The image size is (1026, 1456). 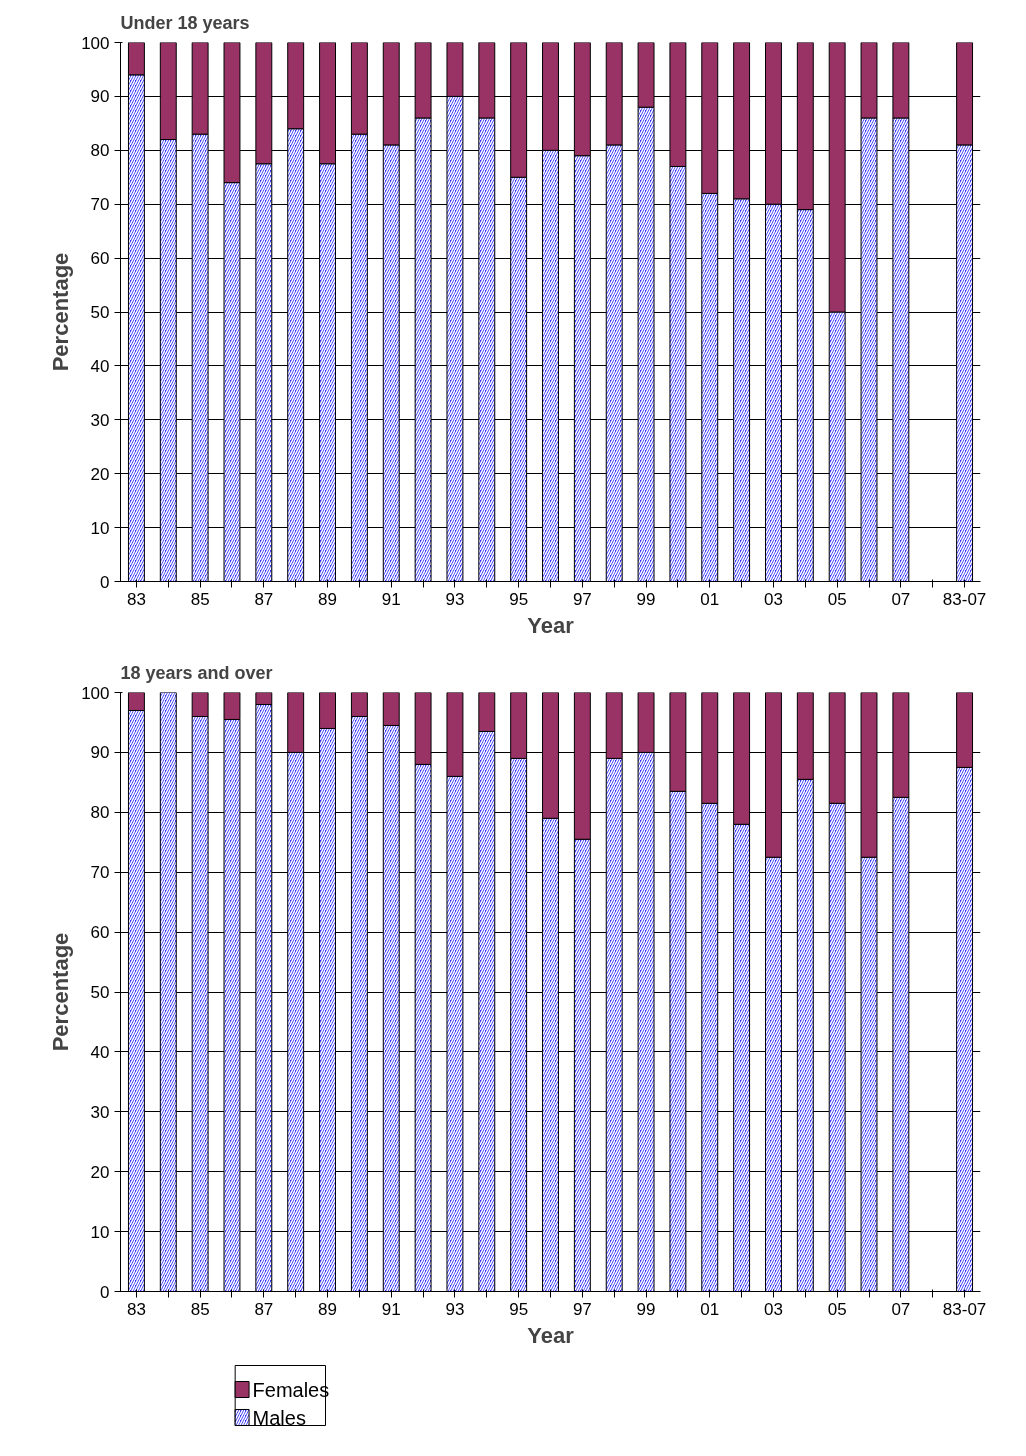 I want to click on chart-title: Under 18 years, so click(x=185, y=22).